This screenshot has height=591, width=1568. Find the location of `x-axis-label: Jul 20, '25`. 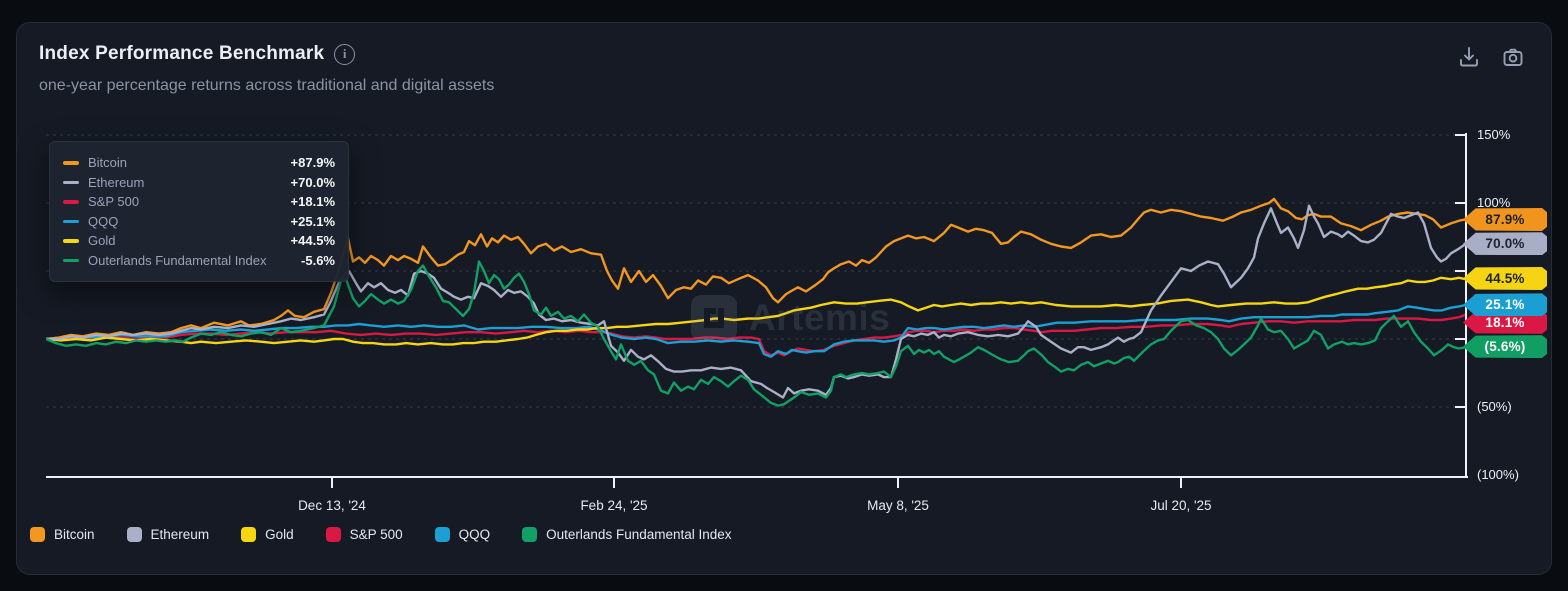

x-axis-label: Jul 20, '25 is located at coordinates (1181, 505).